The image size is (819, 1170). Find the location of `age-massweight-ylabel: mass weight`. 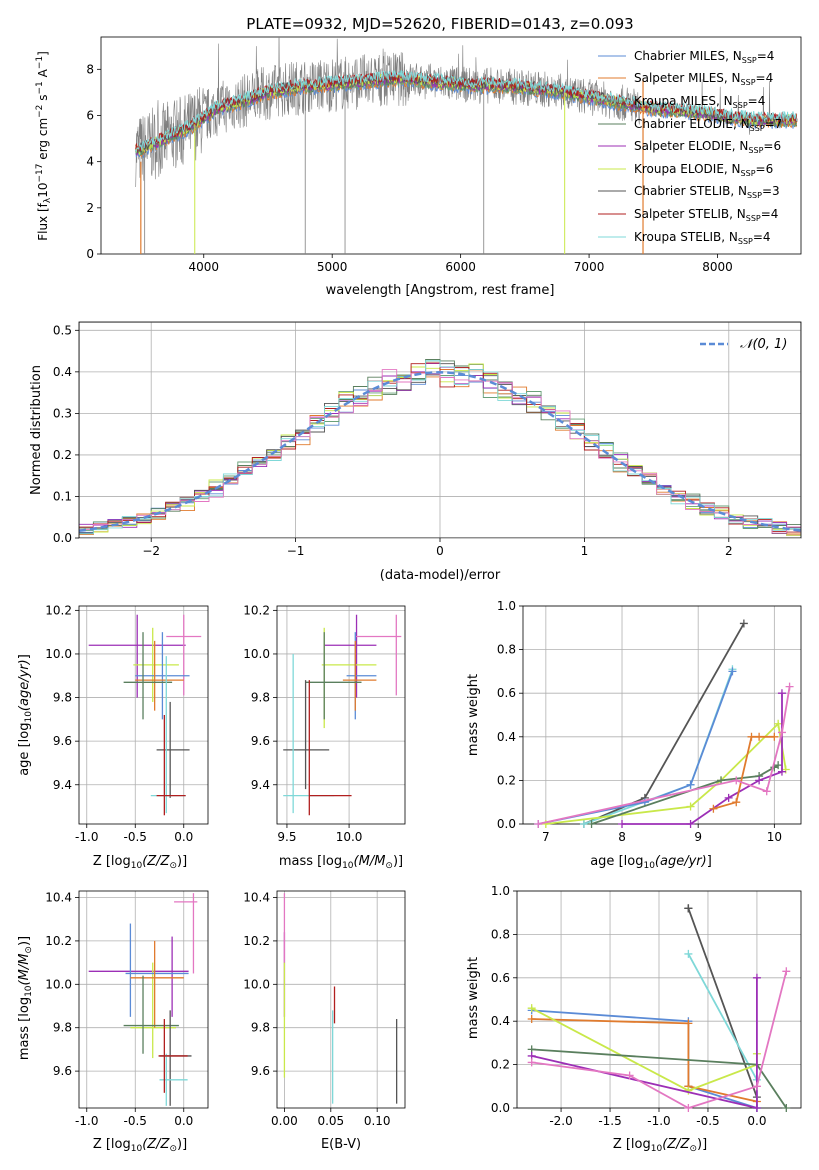

age-massweight-ylabel: mass weight is located at coordinates (473, 715).